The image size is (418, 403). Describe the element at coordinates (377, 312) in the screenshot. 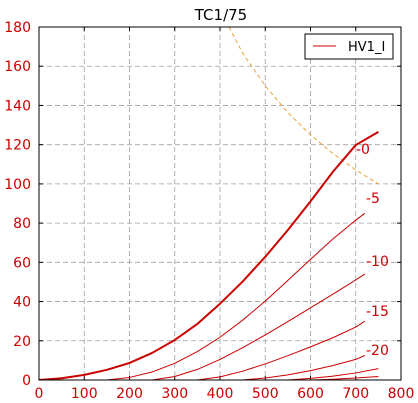

I see `curve-label: -15` at that location.